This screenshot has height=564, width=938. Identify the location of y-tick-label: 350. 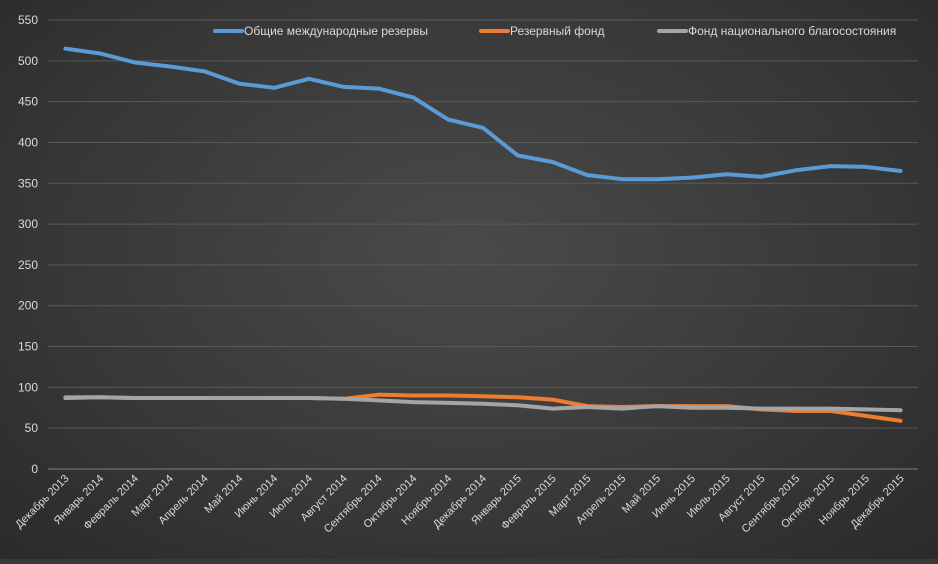
(28, 183).